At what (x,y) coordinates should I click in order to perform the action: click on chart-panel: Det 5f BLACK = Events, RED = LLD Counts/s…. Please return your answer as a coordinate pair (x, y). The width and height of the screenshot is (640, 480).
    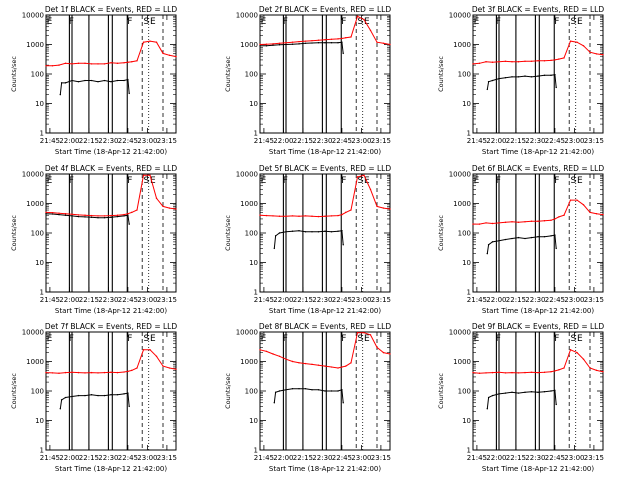
    Looking at the image, I should click on (307, 239).